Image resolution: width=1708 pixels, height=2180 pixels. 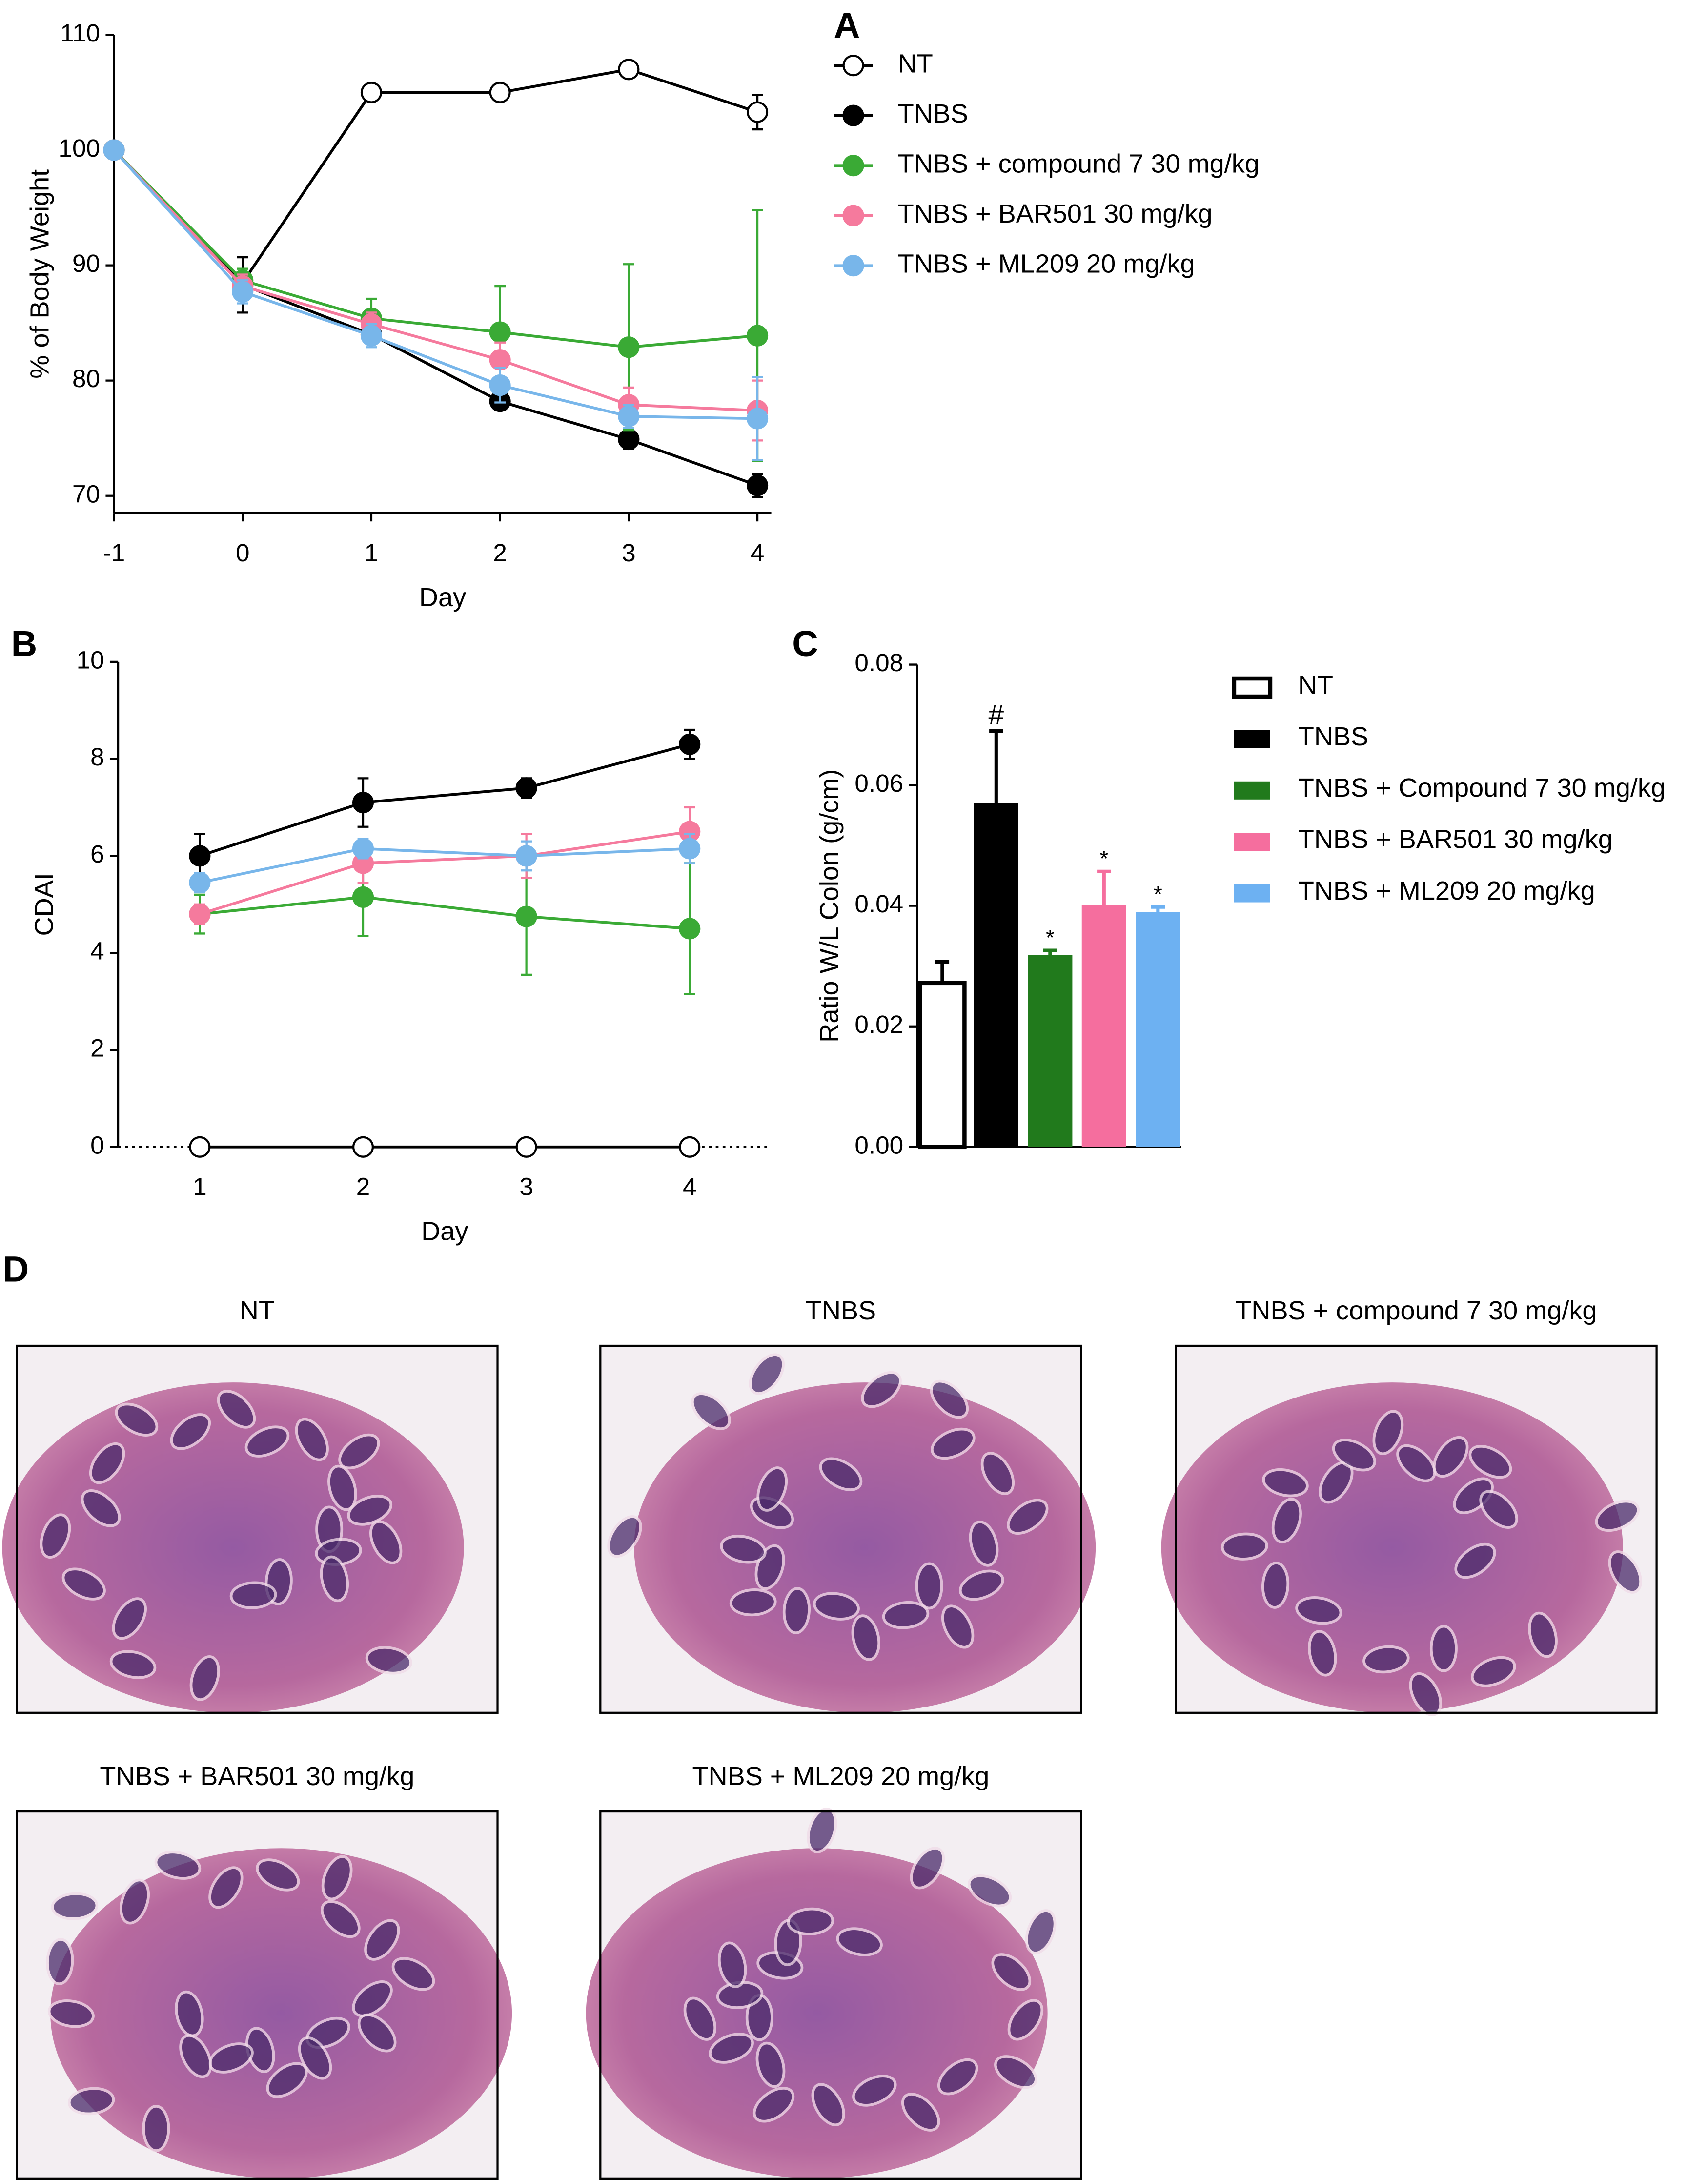 I want to click on y-tick-label: 0.00, so click(x=878, y=1145).